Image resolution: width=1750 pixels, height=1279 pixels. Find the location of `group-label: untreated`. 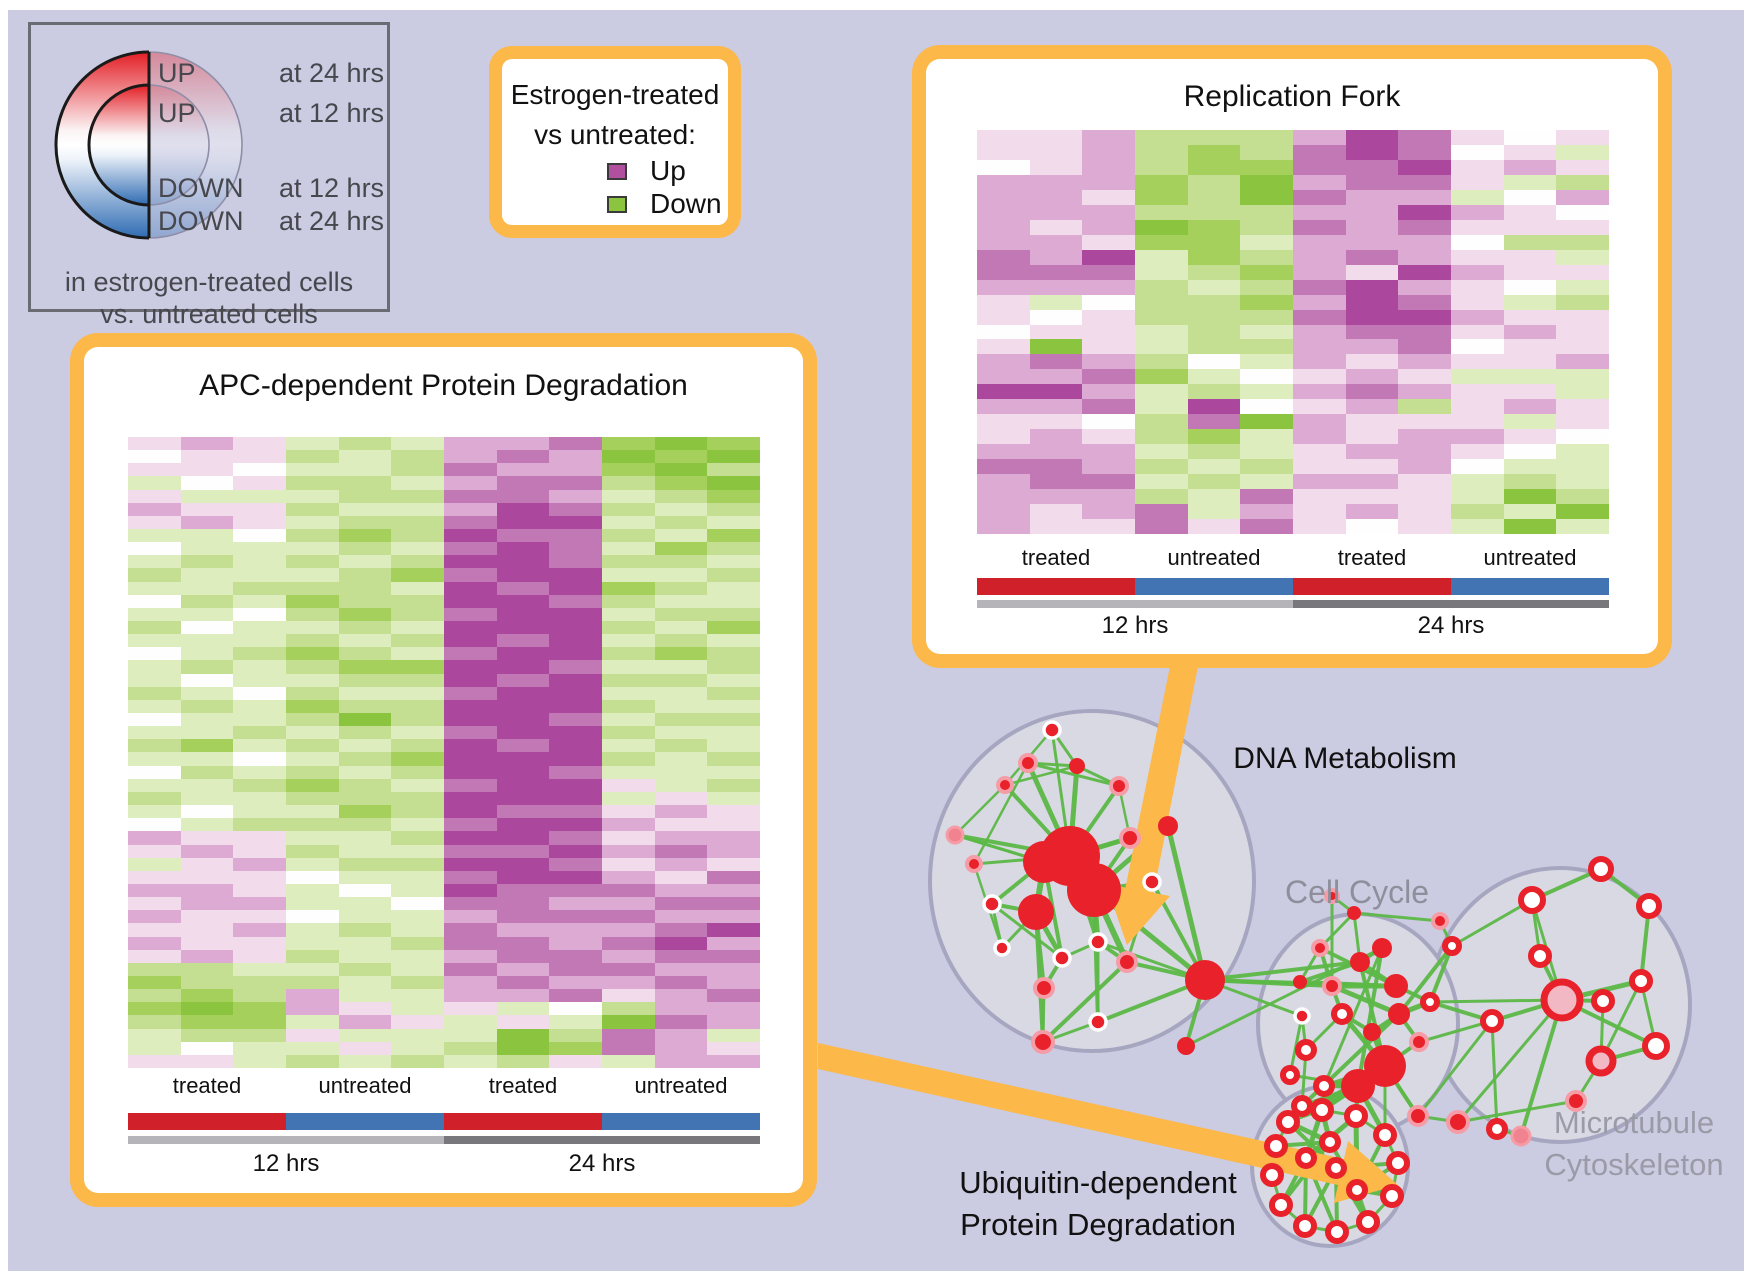

group-label: untreated is located at coordinates (681, 1085).